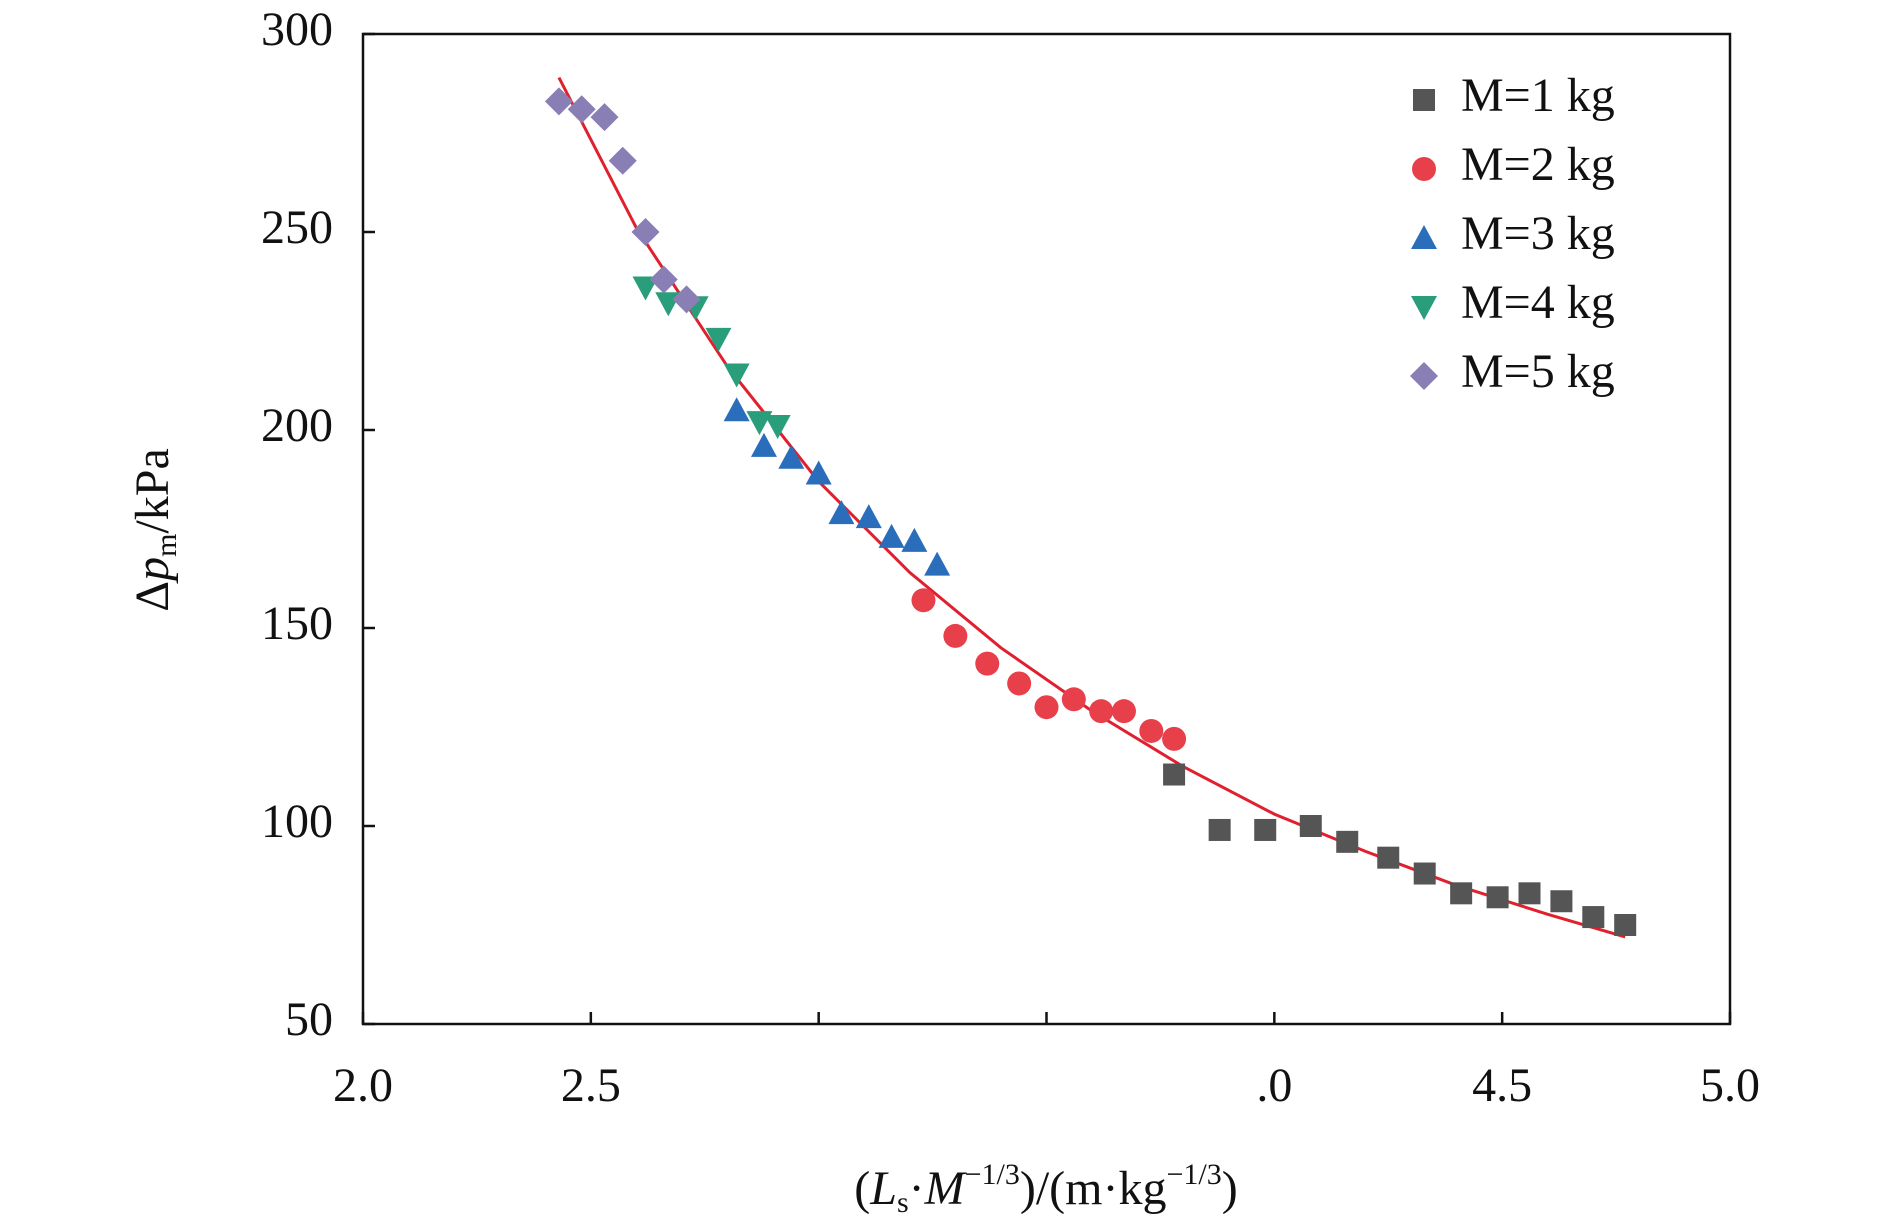 The image size is (1889, 1230). I want to click on y-tick-label: 200, so click(297, 425).